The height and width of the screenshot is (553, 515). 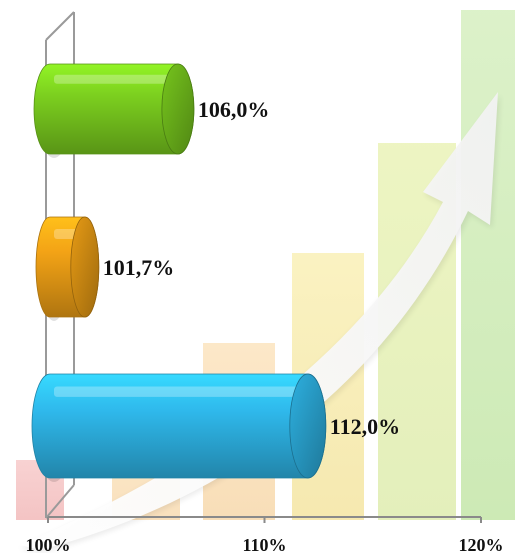 I want to click on x-tick-label: 120%, so click(x=481, y=544).